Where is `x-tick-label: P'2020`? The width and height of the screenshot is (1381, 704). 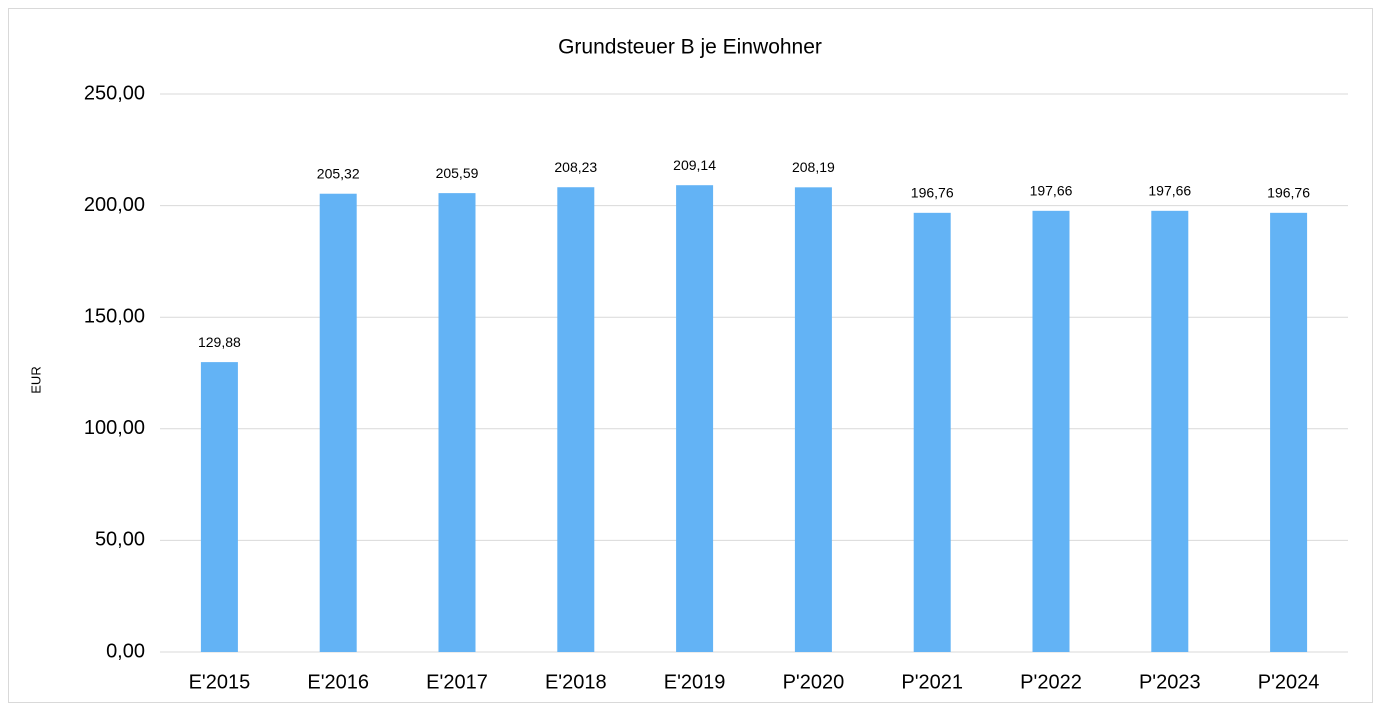
x-tick-label: P'2020 is located at coordinates (814, 682).